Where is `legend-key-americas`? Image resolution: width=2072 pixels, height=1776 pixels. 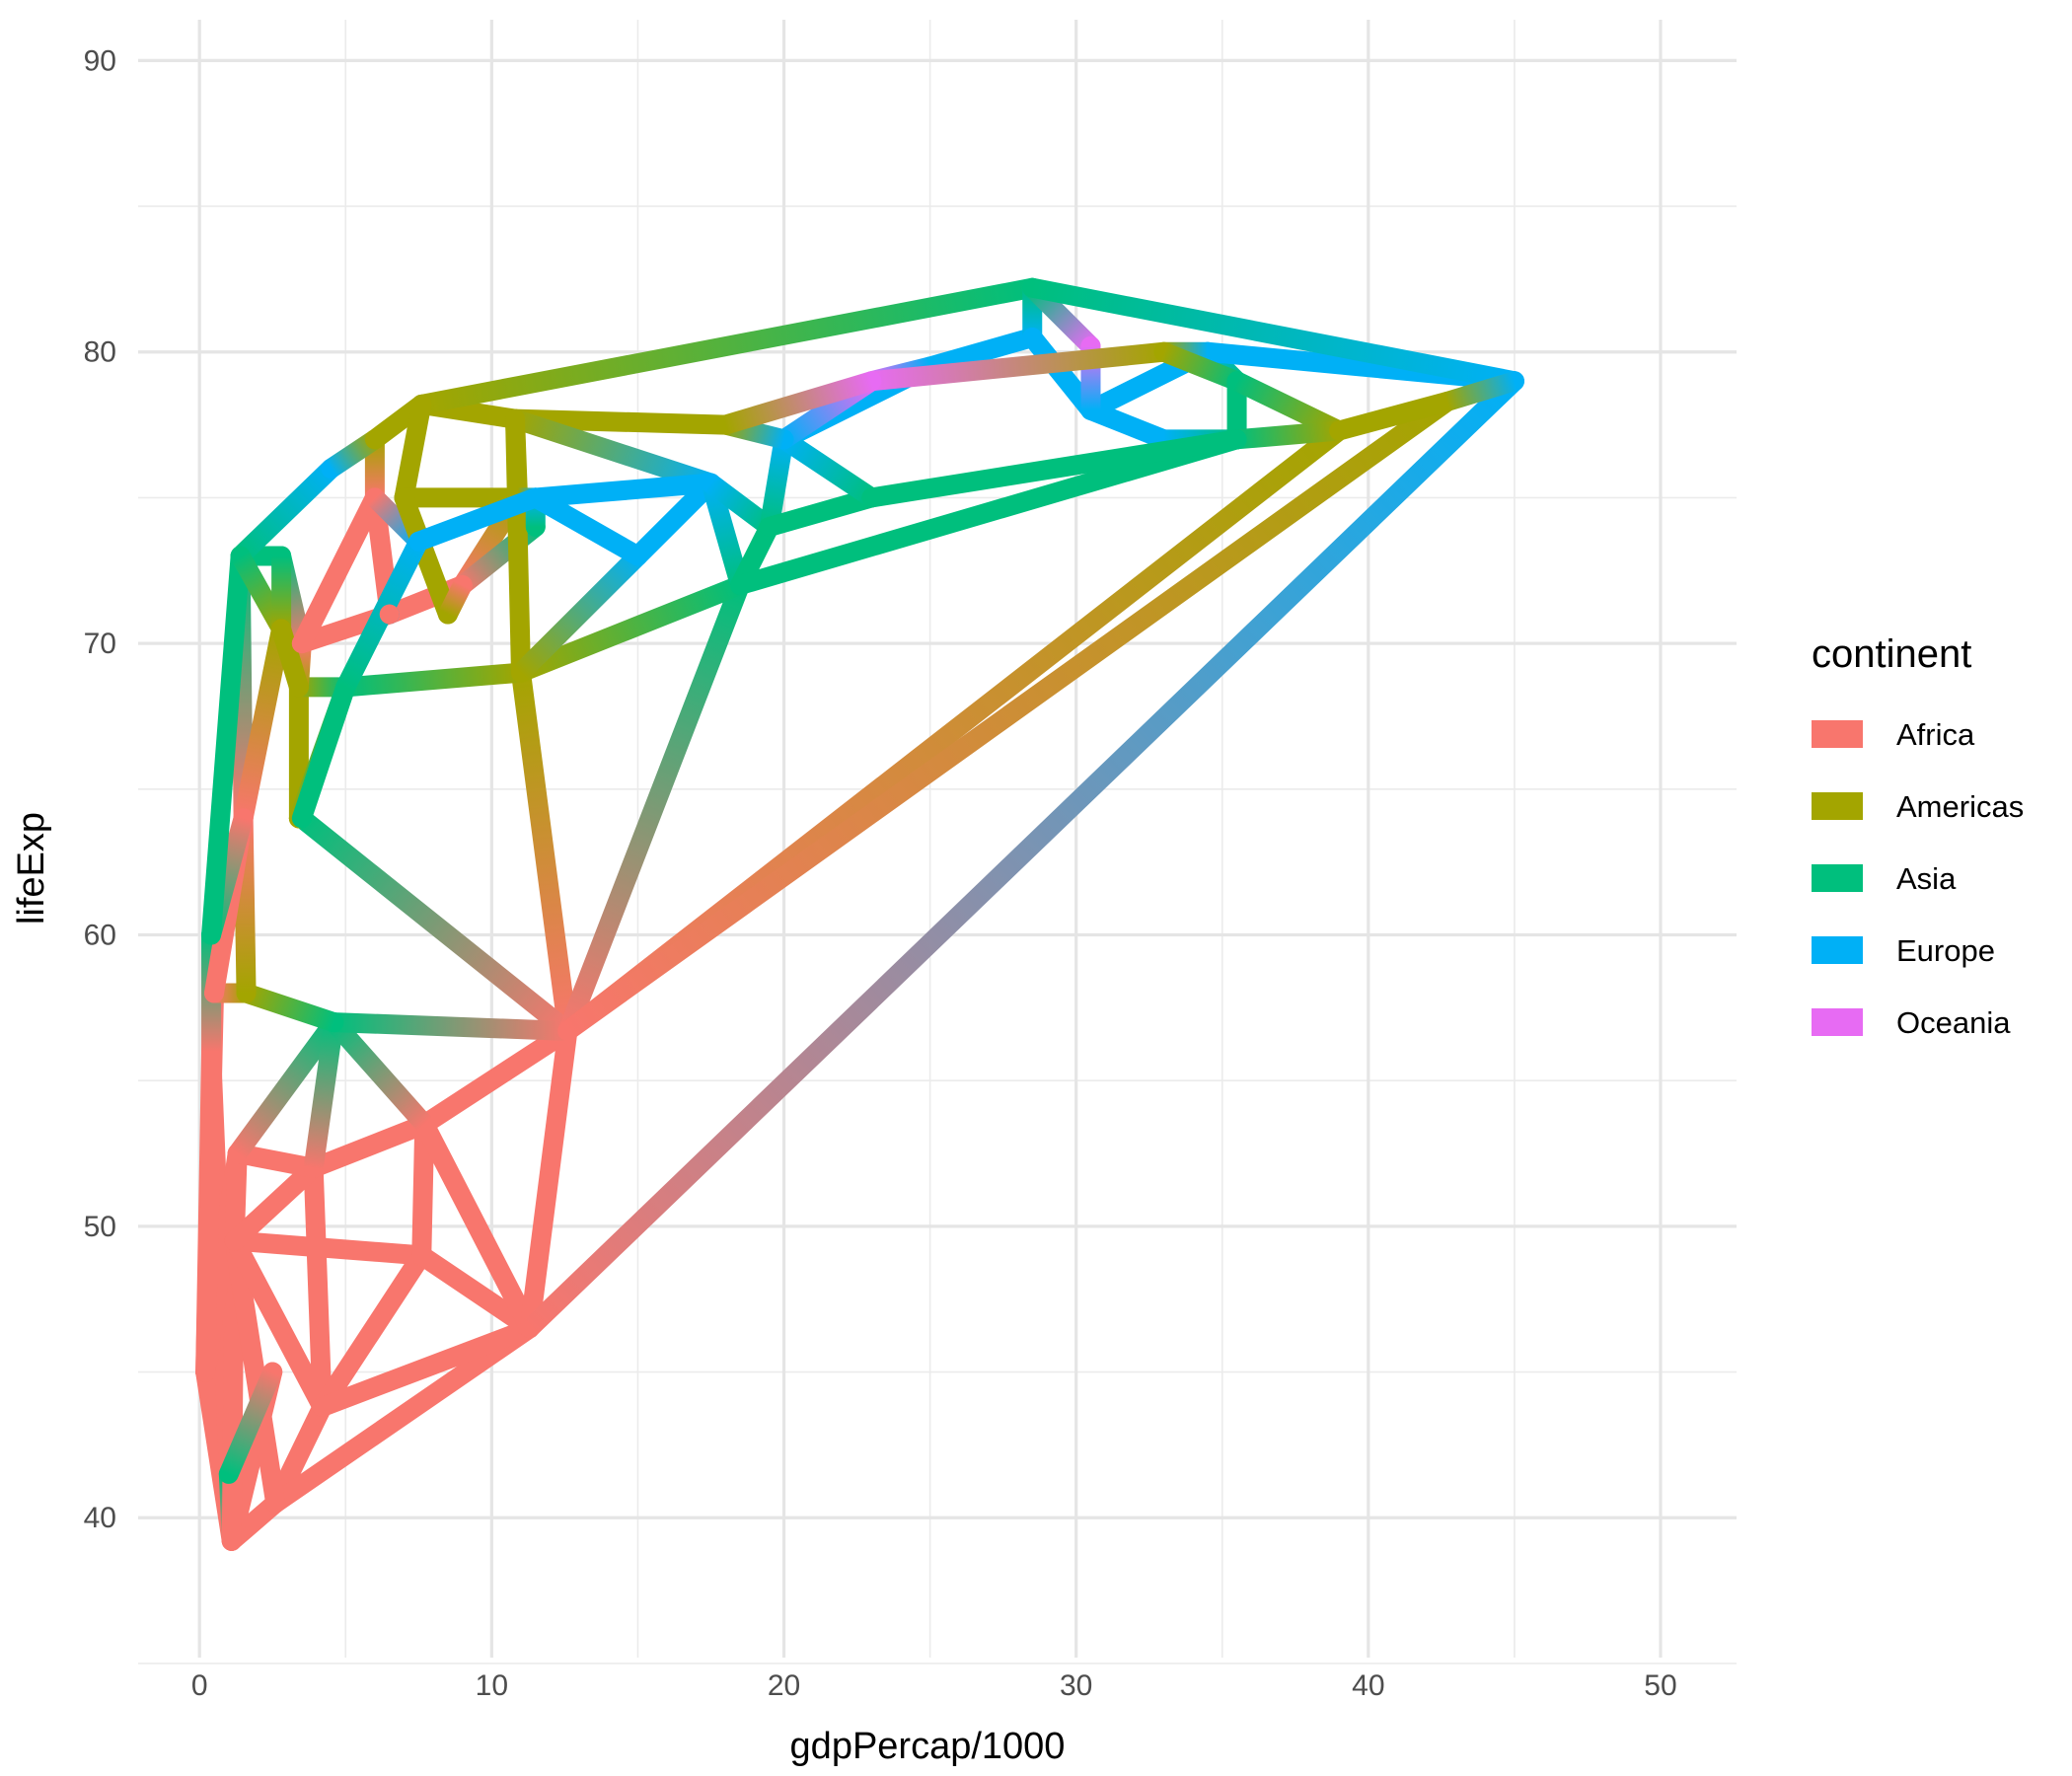
legend-key-americas is located at coordinates (1838, 806).